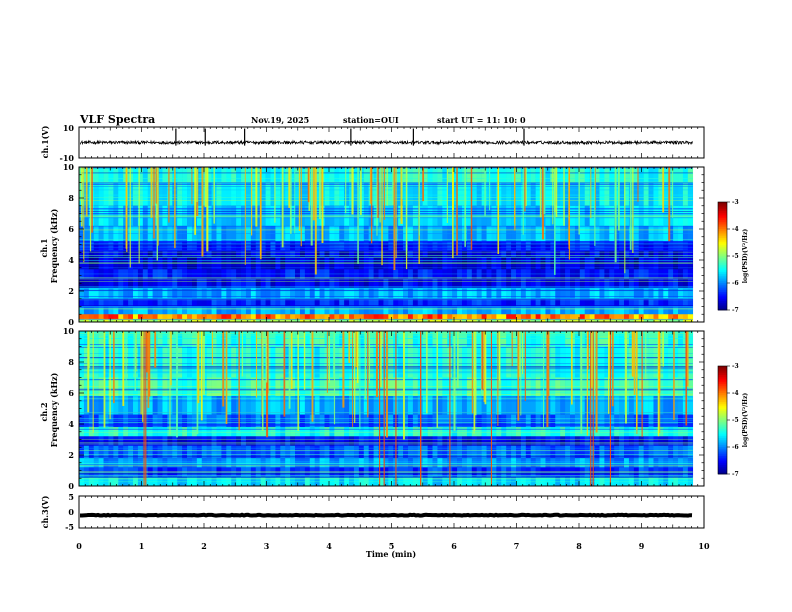  Describe the element at coordinates (393, 546) in the screenshot. I see `x-axis-tick-labels: 0 1 2 3 4 5 6 7 8 9 10` at that location.